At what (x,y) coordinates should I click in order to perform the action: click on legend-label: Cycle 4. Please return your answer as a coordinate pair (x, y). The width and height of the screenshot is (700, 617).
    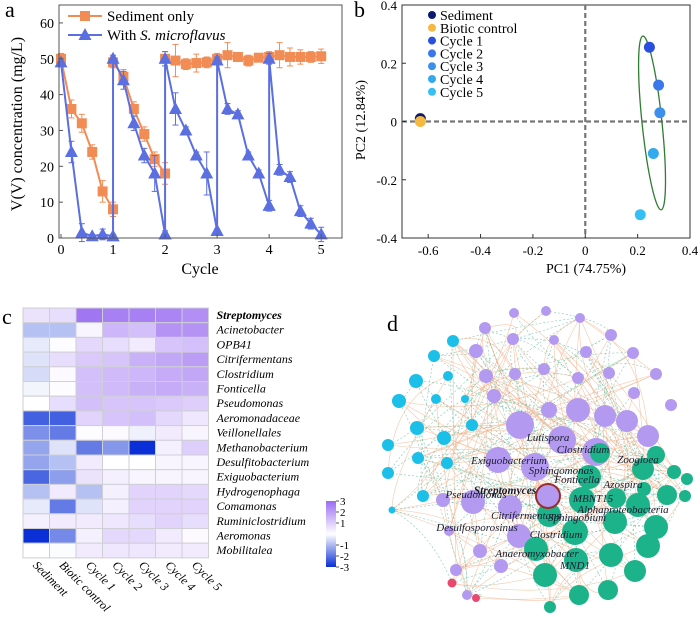
    Looking at the image, I should click on (461, 80).